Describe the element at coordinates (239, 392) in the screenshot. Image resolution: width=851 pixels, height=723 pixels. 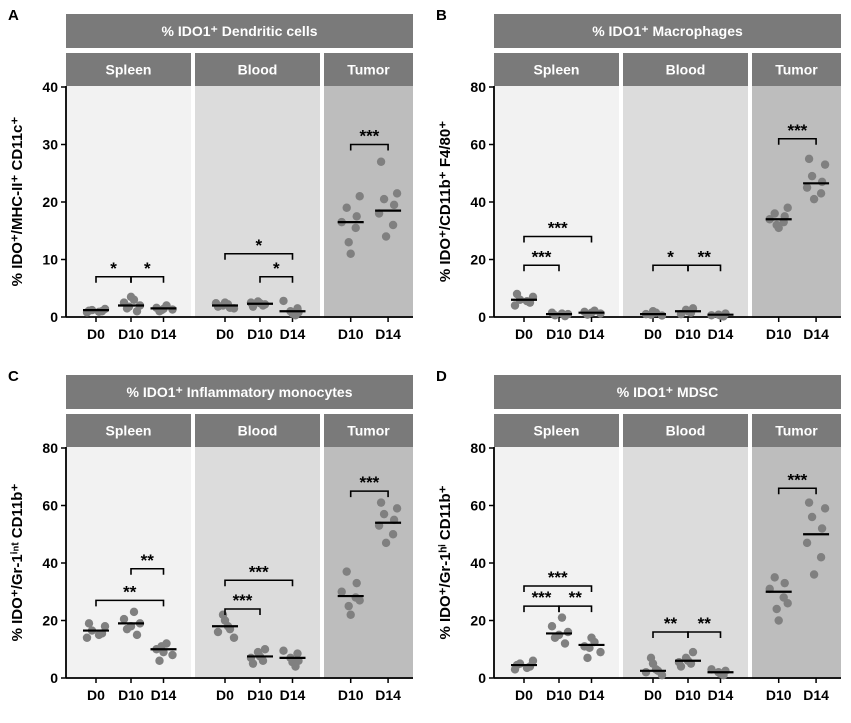
I see `panel-title: % IDO1⁺ Inflammatory monocytes` at that location.